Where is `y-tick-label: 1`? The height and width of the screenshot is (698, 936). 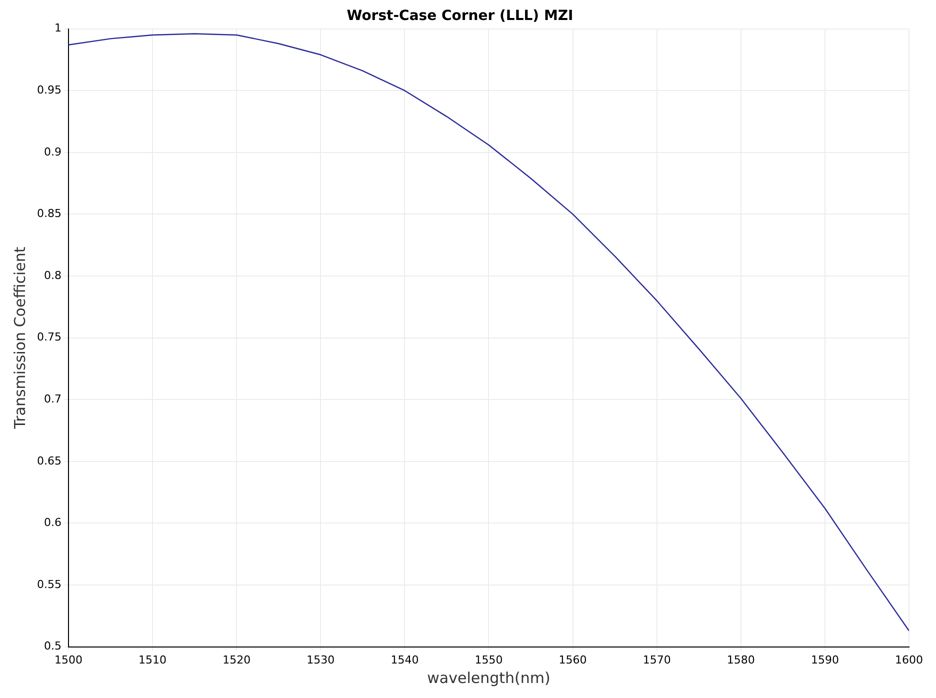 y-tick-label: 1 is located at coordinates (58, 28).